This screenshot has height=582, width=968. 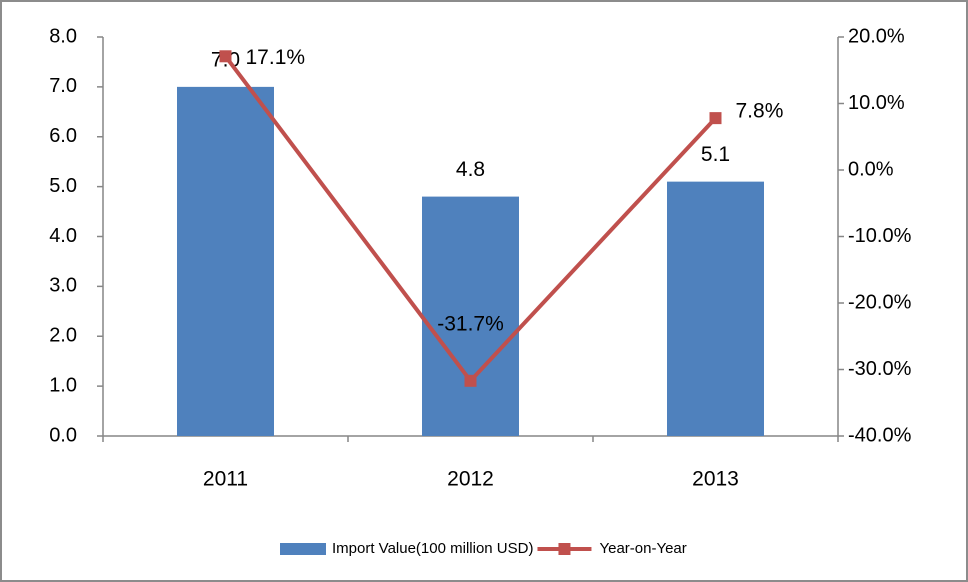 What do you see at coordinates (871, 169) in the screenshot?
I see `y2-tick-label: 0.0%` at bounding box center [871, 169].